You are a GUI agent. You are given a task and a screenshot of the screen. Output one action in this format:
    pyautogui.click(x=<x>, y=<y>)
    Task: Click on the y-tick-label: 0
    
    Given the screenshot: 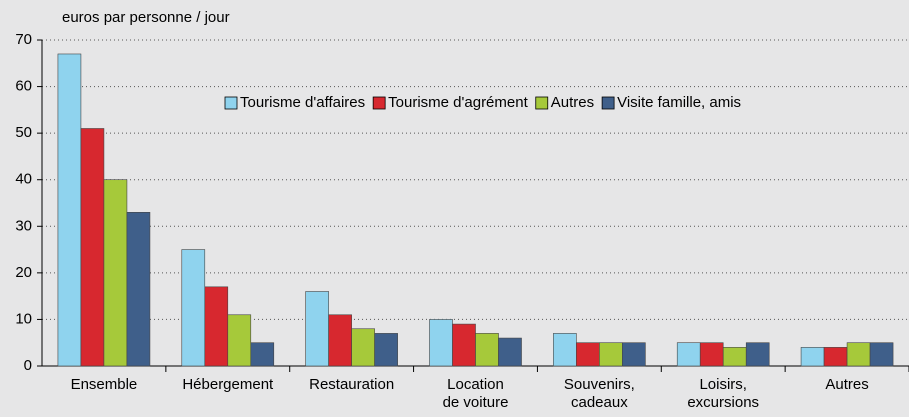 What is the action you would take?
    pyautogui.click(x=28, y=365)
    